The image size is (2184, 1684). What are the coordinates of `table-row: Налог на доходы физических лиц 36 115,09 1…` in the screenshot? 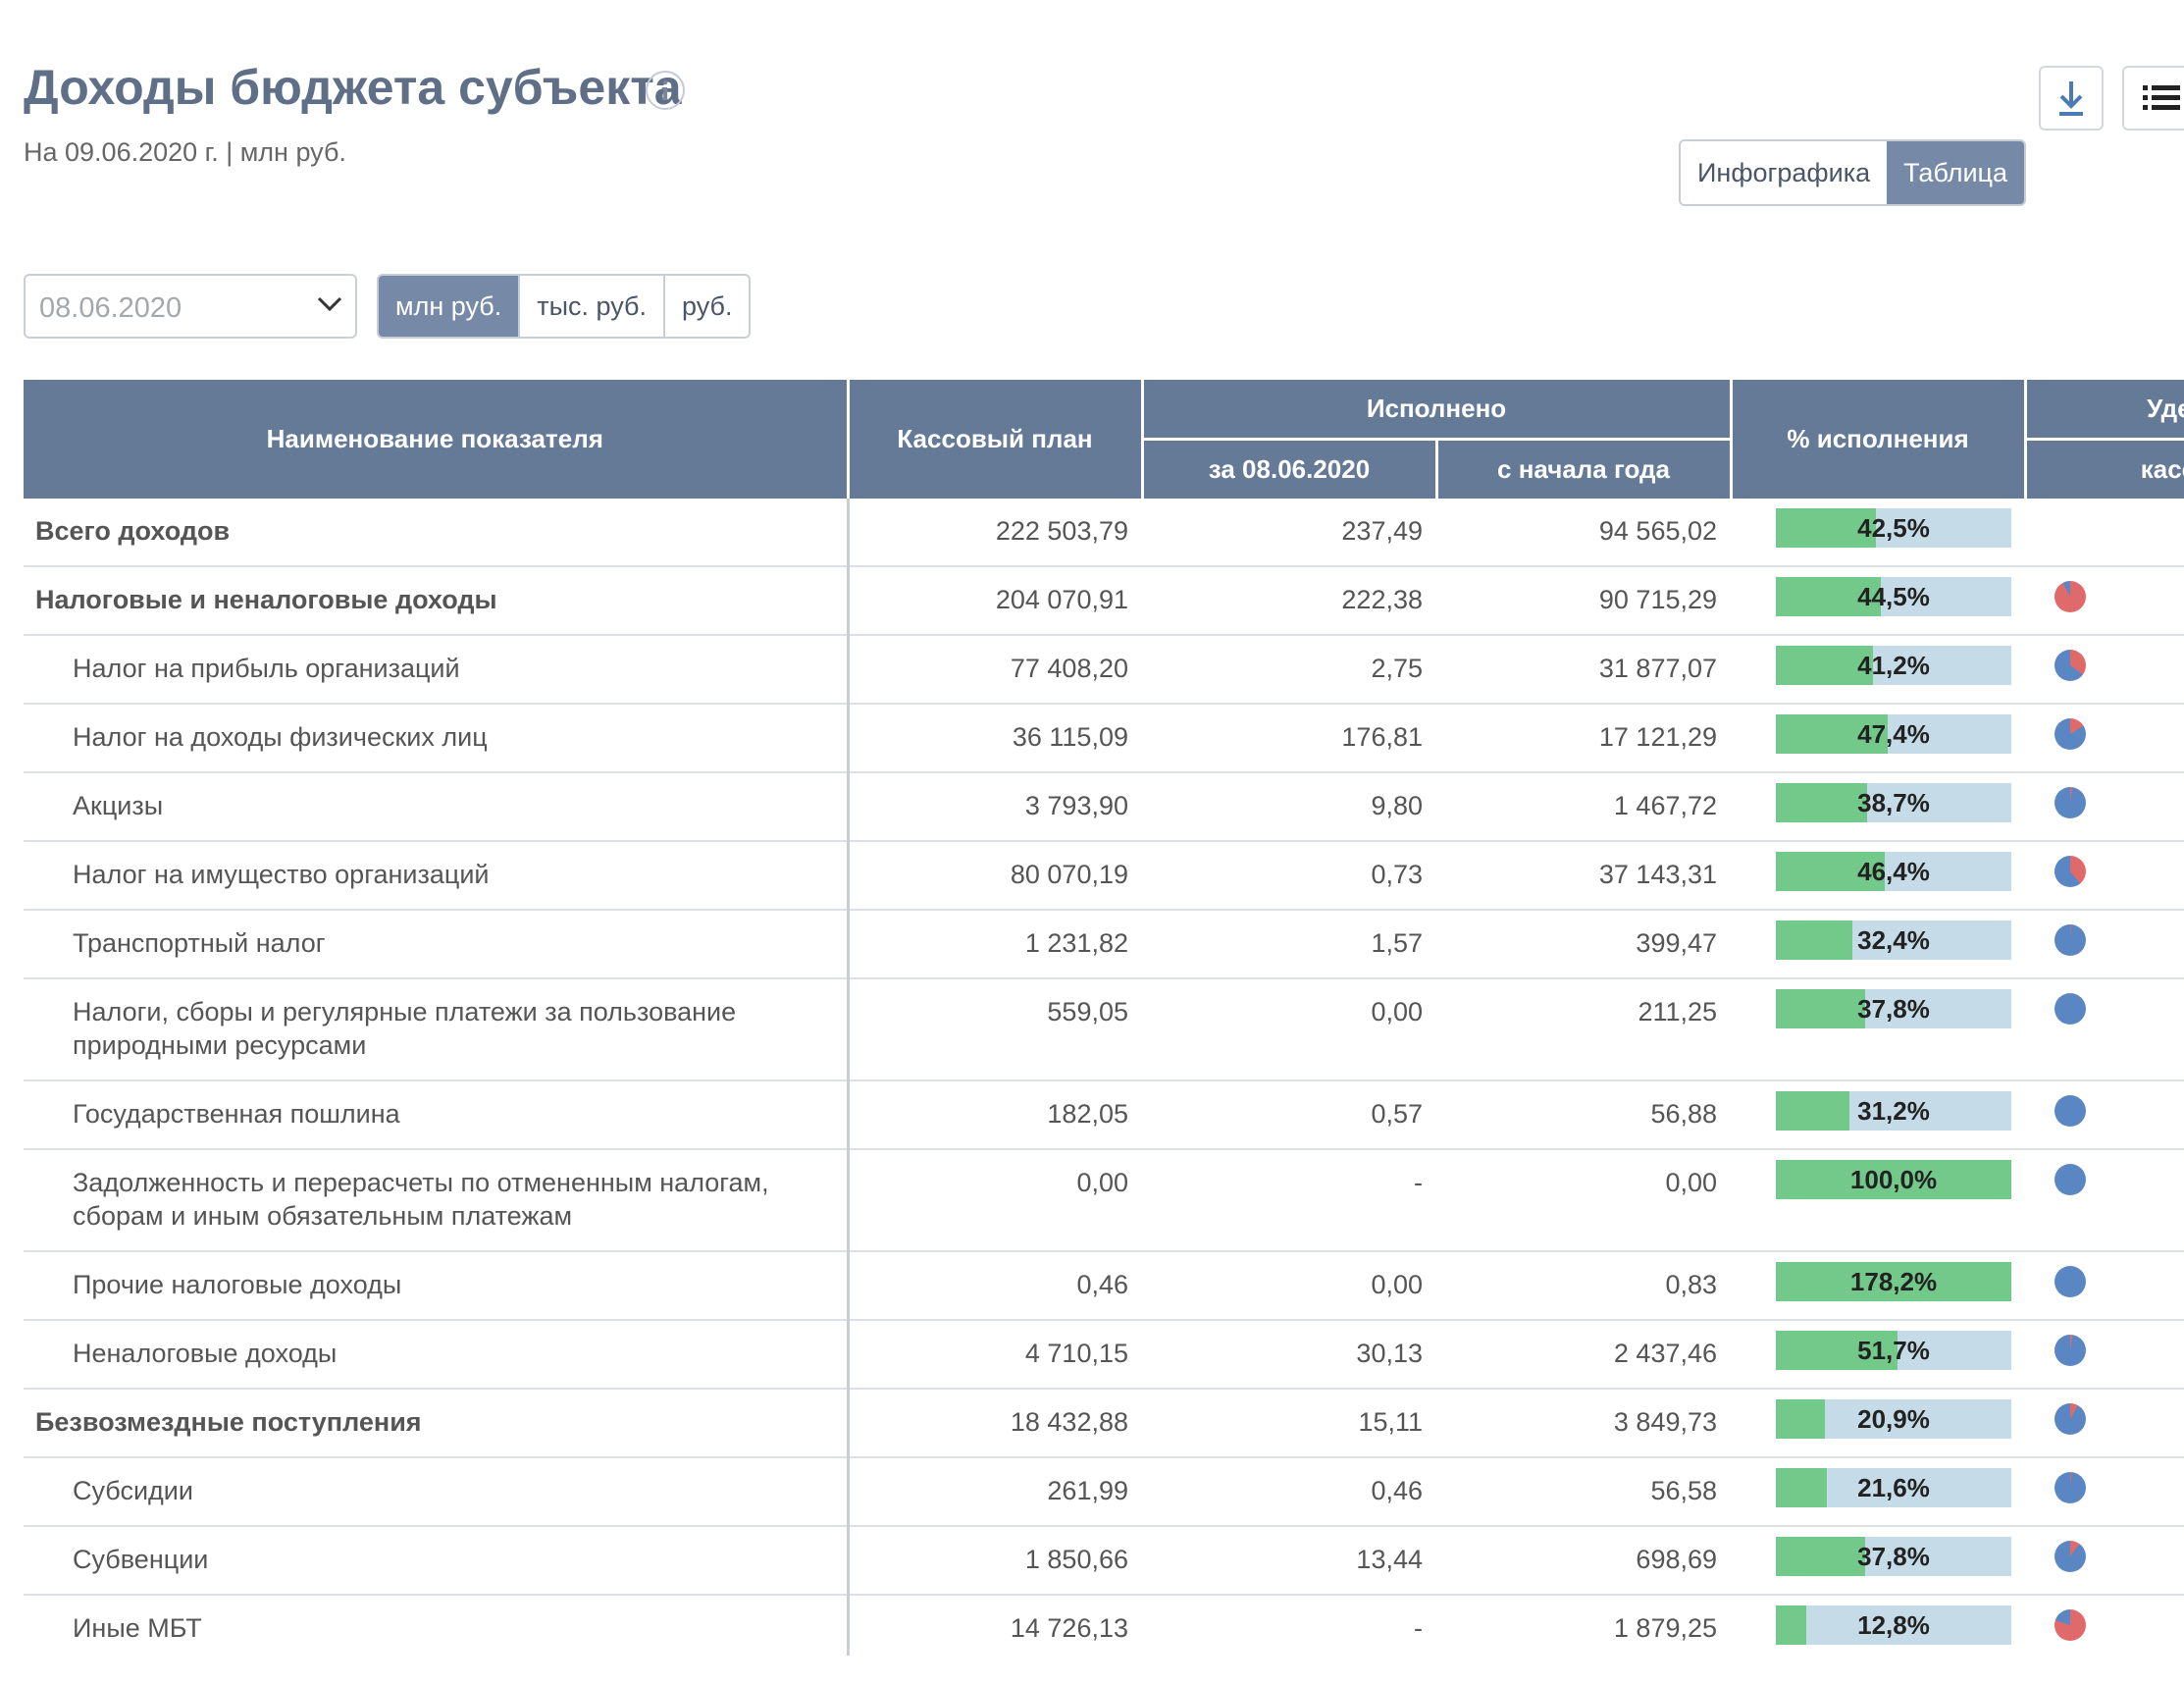 It's located at (1104, 738).